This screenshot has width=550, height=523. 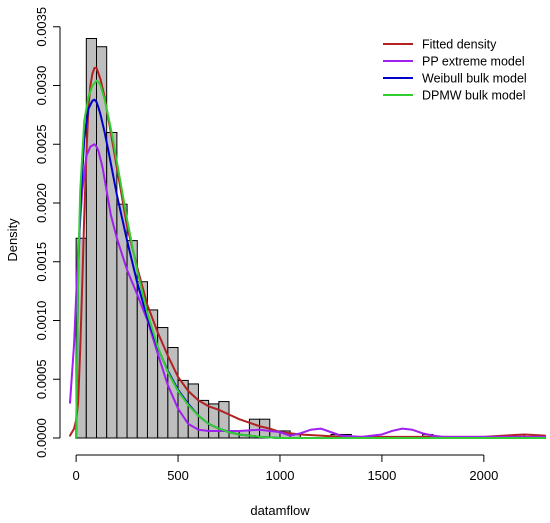 I want to click on x-axis-ticks: 0 500 1000 1500 2000, so click(x=285, y=469).